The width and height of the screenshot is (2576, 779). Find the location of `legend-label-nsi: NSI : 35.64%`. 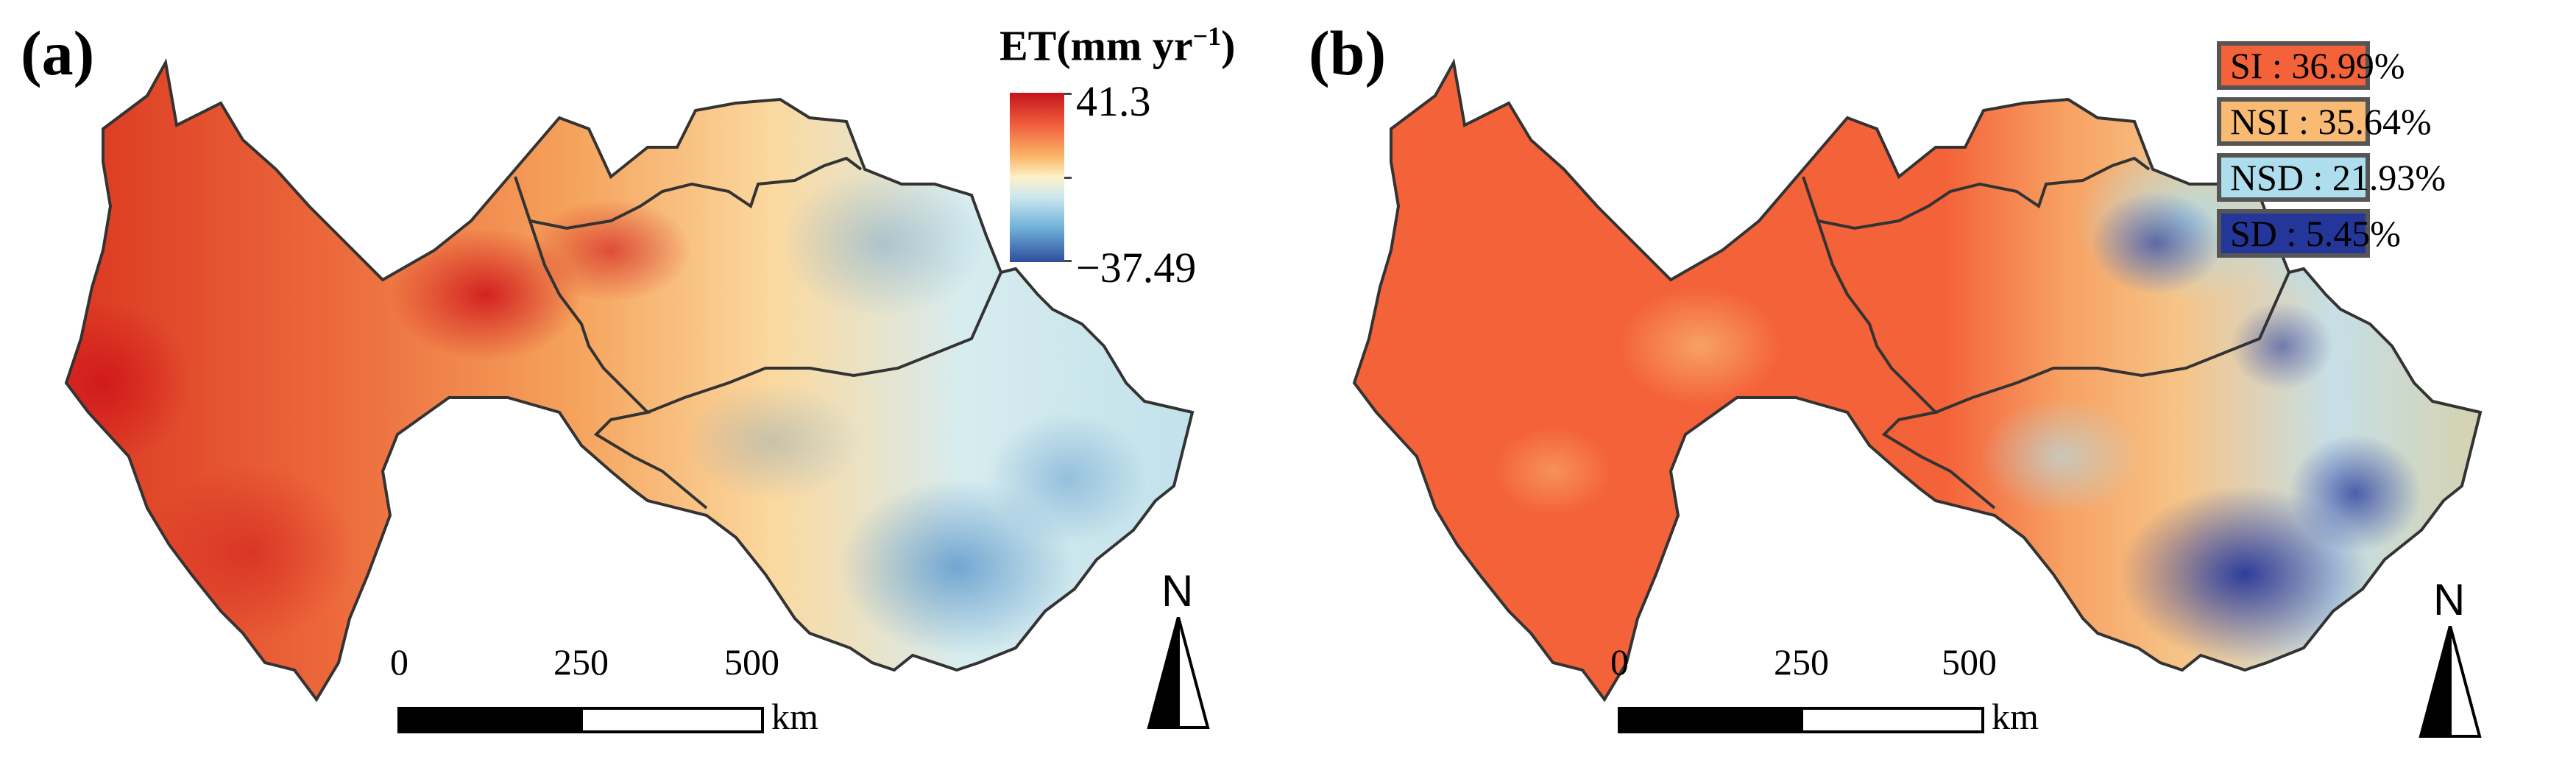

legend-label-nsi: NSI : 35.64% is located at coordinates (2331, 122).